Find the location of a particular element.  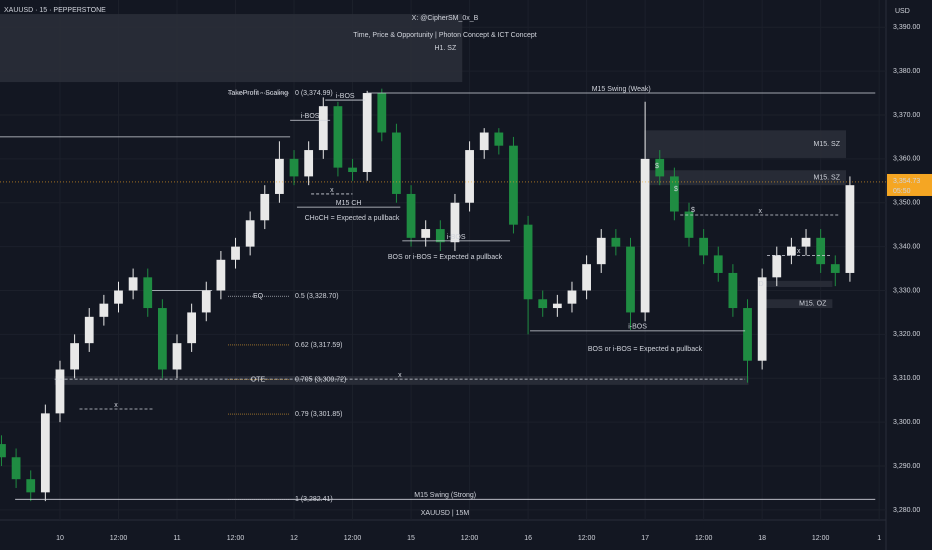

fib-label: 0.5 (3,328.70) is located at coordinates (317, 296).